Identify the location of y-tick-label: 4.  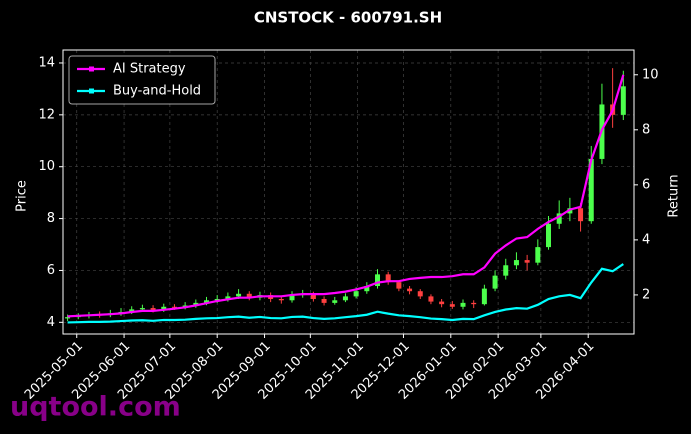
(51, 322).